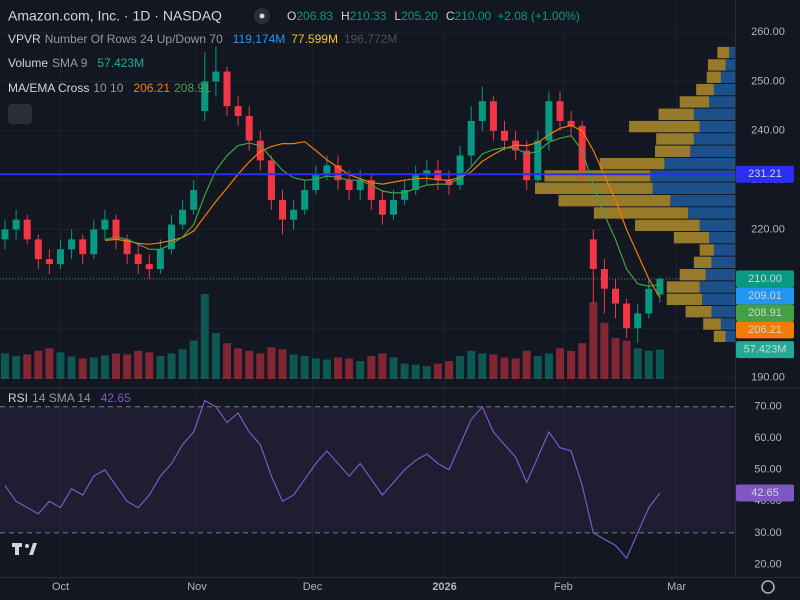  I want to click on ma-value: 206.21, so click(151, 88).